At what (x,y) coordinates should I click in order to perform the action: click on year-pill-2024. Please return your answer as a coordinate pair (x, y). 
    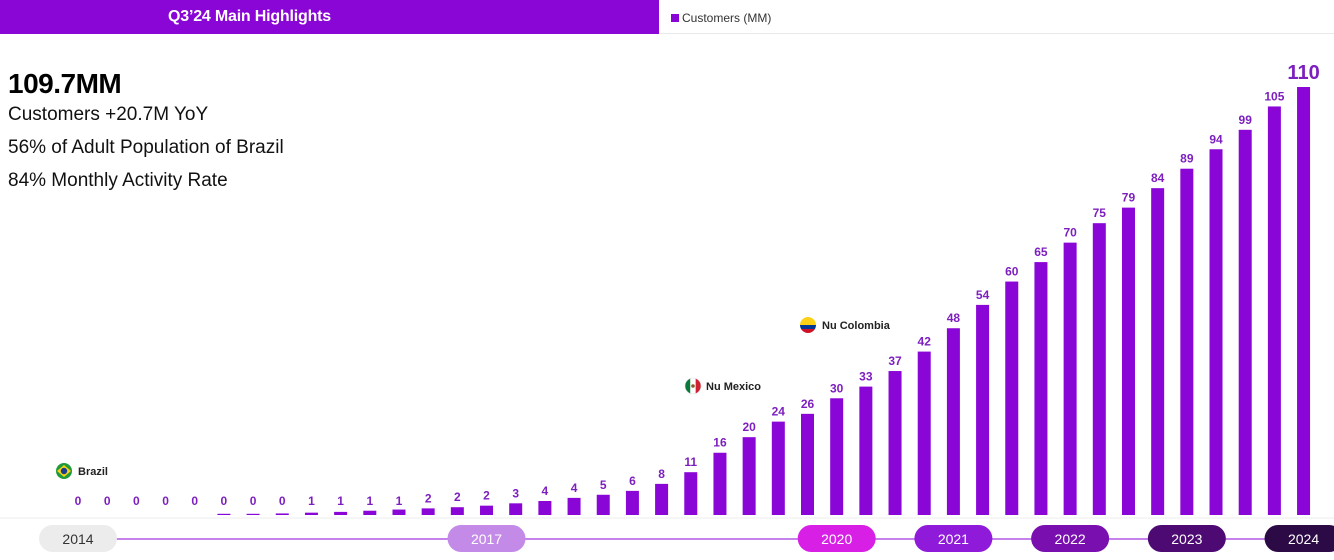
    Looking at the image, I should click on (1299, 538).